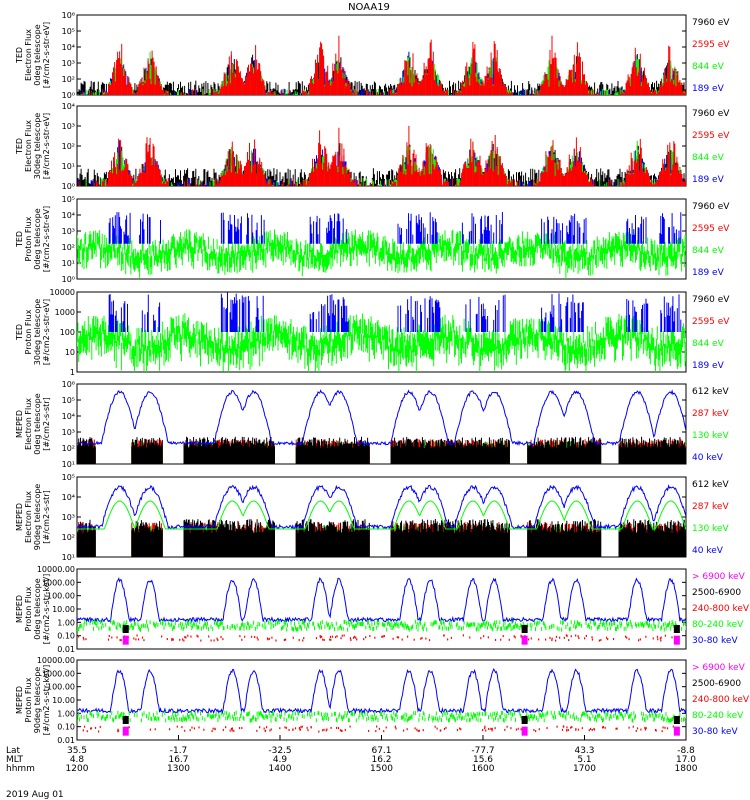 The image size is (750, 800). I want to click on legend-entry: 2595 eV, so click(711, 322).